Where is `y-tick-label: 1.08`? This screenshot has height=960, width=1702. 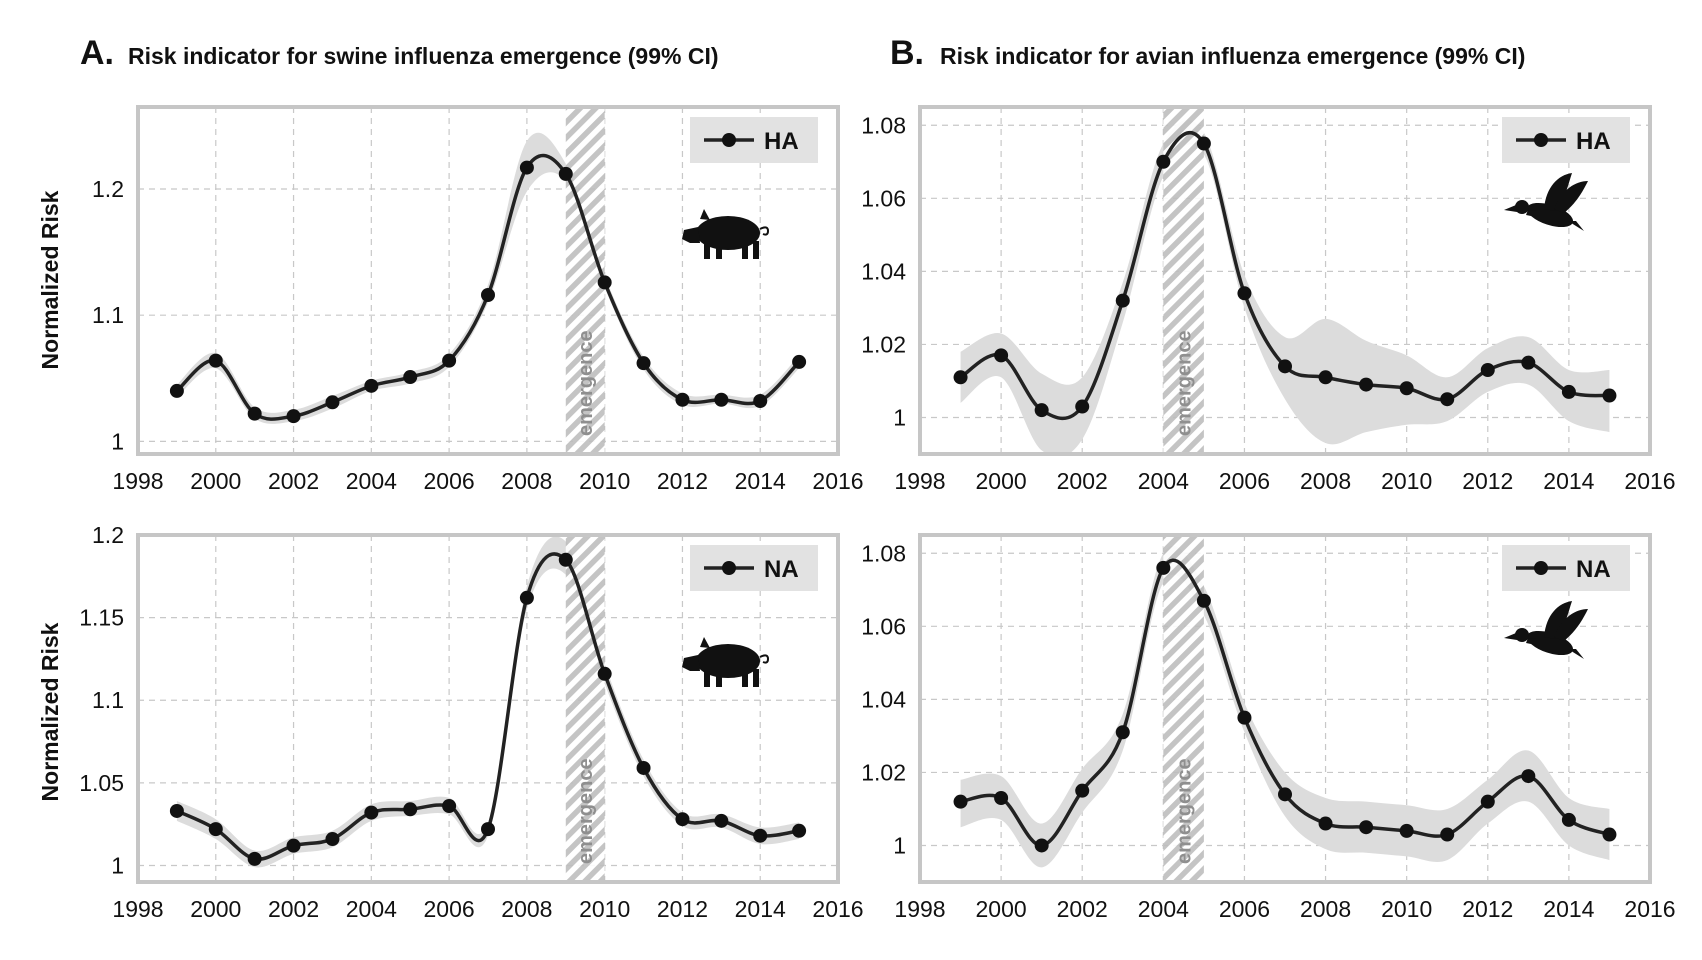
y-tick-label: 1.08 is located at coordinates (883, 125).